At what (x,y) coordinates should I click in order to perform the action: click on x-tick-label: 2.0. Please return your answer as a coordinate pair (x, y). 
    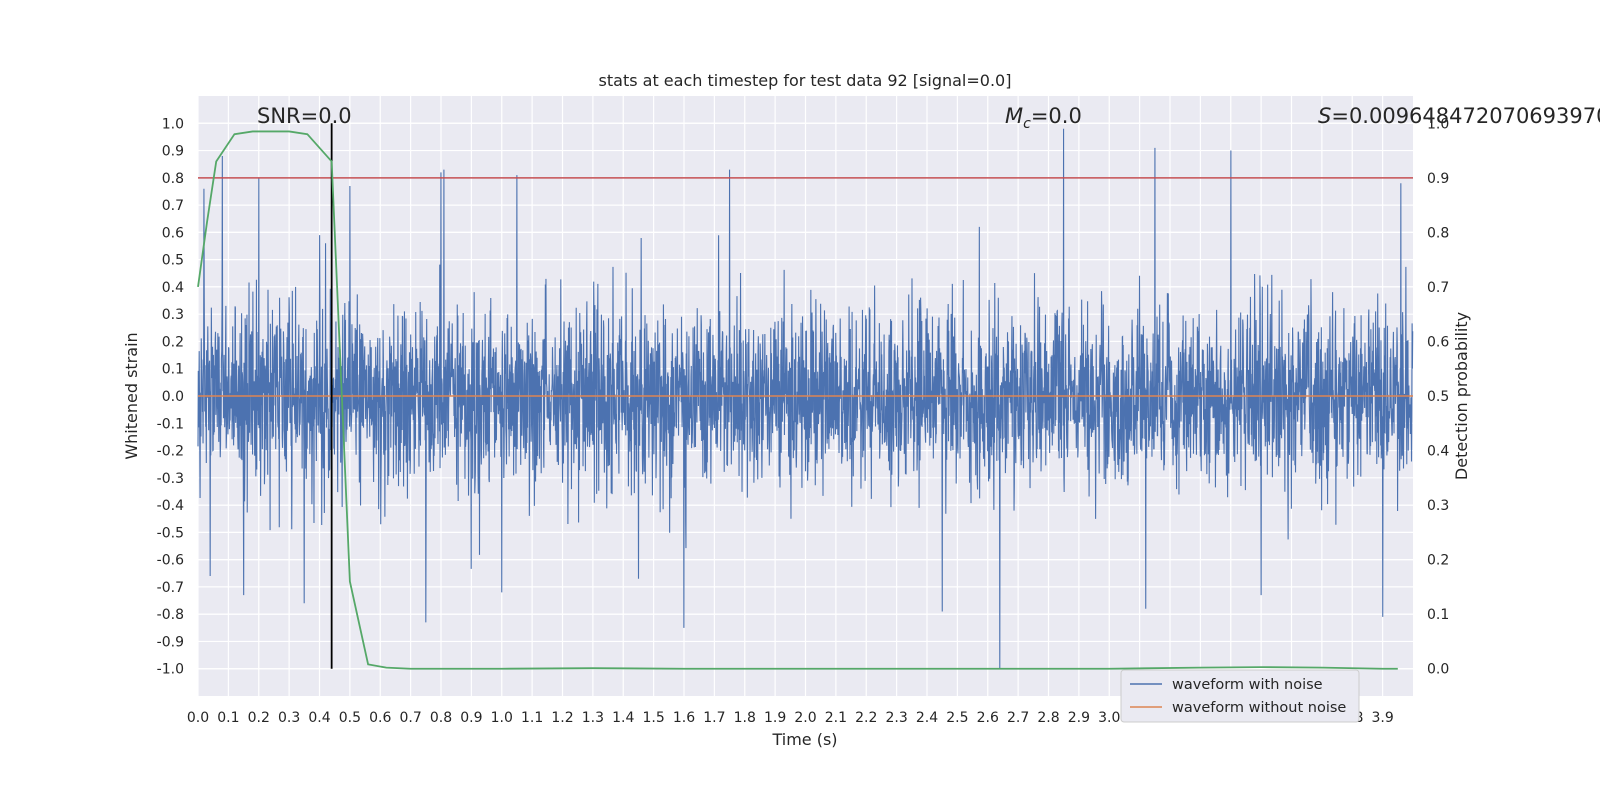
    Looking at the image, I should click on (805, 718).